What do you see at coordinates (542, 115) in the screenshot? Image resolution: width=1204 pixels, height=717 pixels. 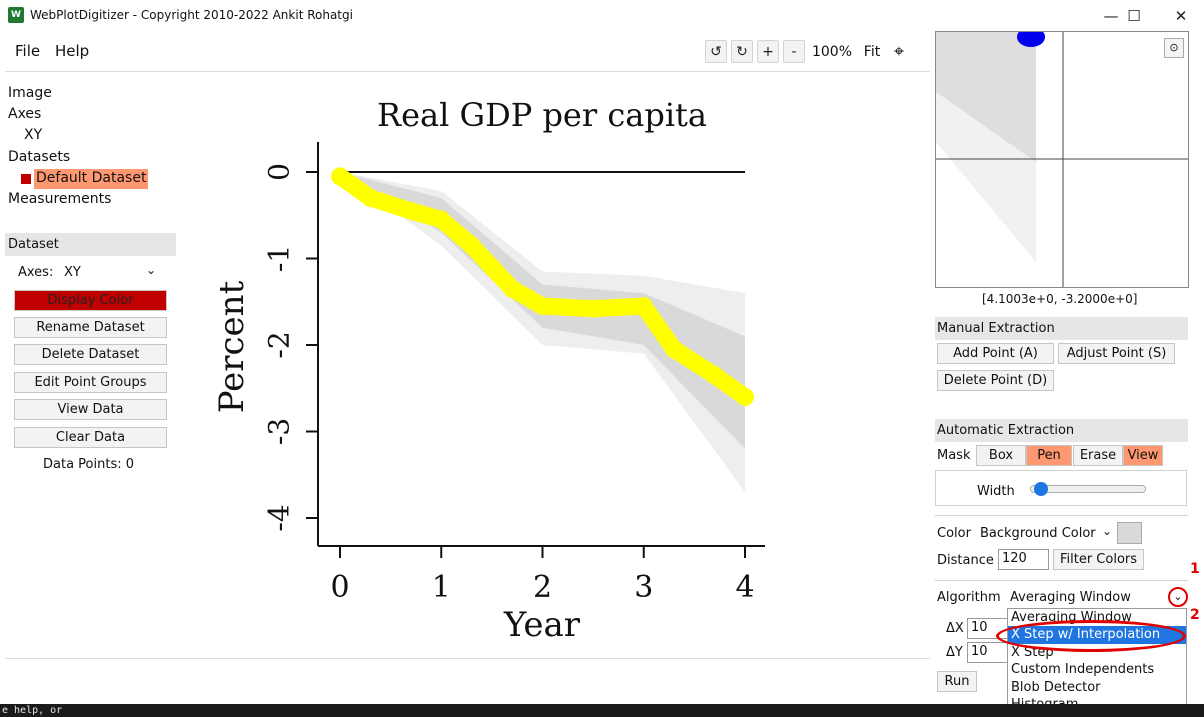 I see `chart-title: Real GDP per capita` at bounding box center [542, 115].